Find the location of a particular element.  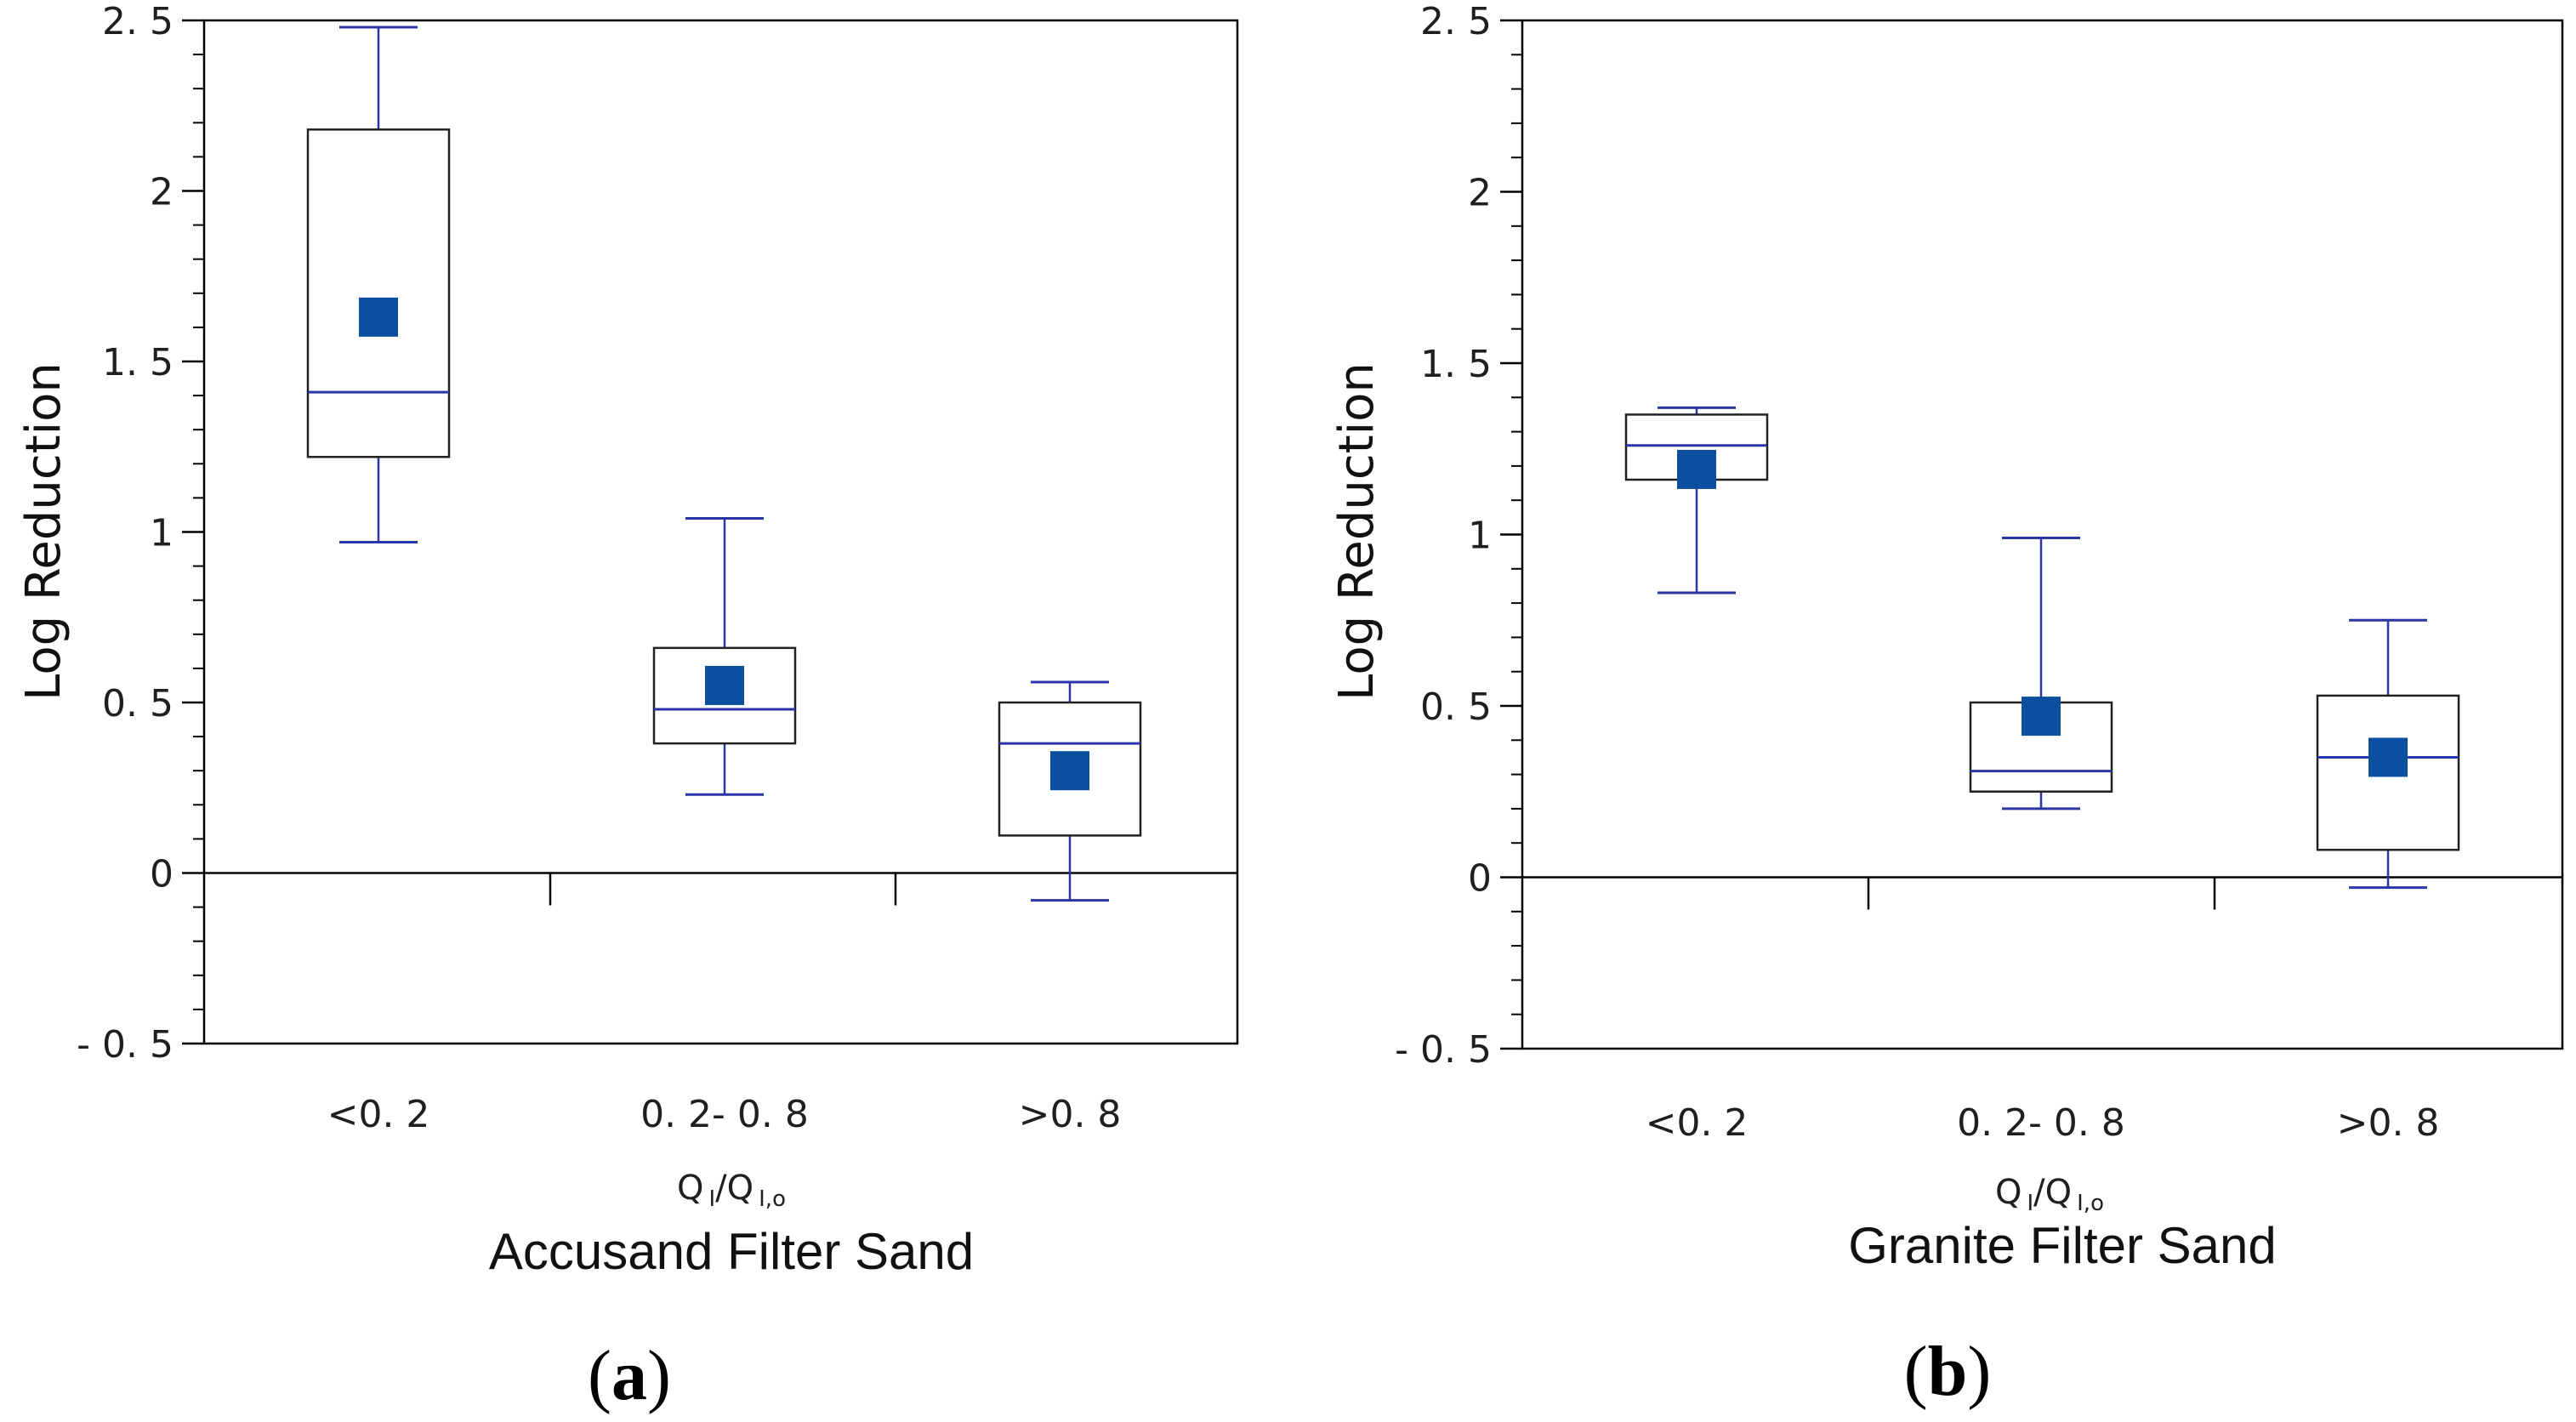

iqr-box is located at coordinates (378, 293).